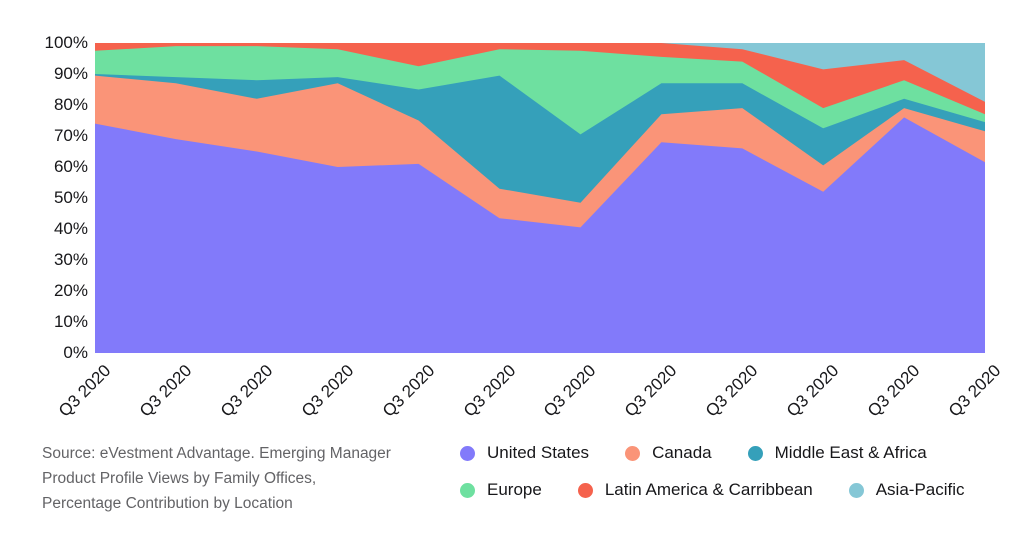 The height and width of the screenshot is (534, 1024). What do you see at coordinates (179, 478) in the screenshot?
I see `source-note-line: Product Profile Views by Family Offices,` at bounding box center [179, 478].